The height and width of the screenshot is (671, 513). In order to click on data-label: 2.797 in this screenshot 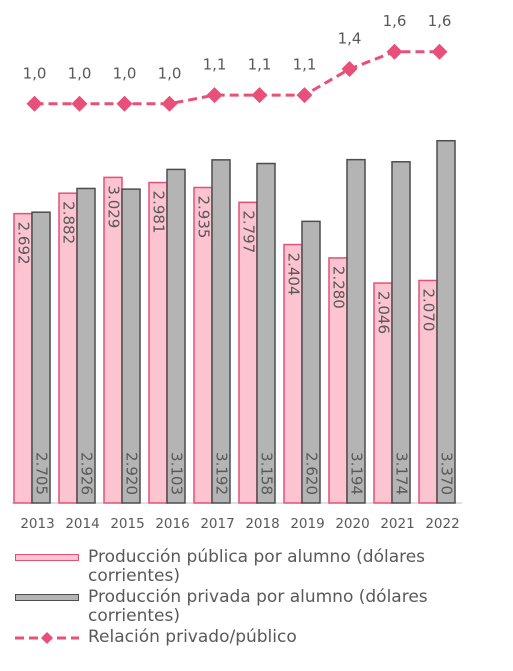, I will do `click(249, 231)`.